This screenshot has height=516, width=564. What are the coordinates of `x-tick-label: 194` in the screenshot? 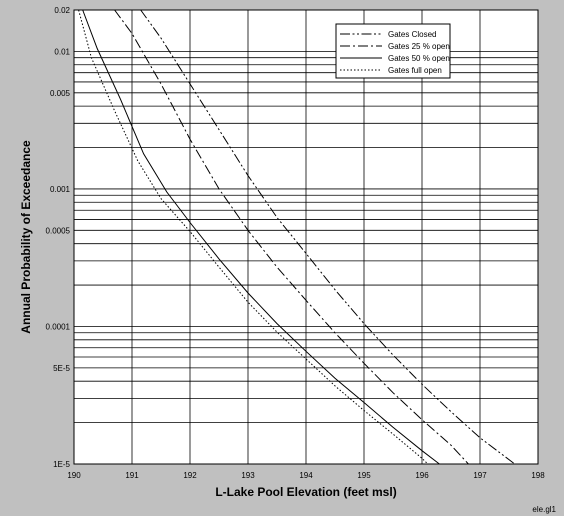 It's located at (306, 475).